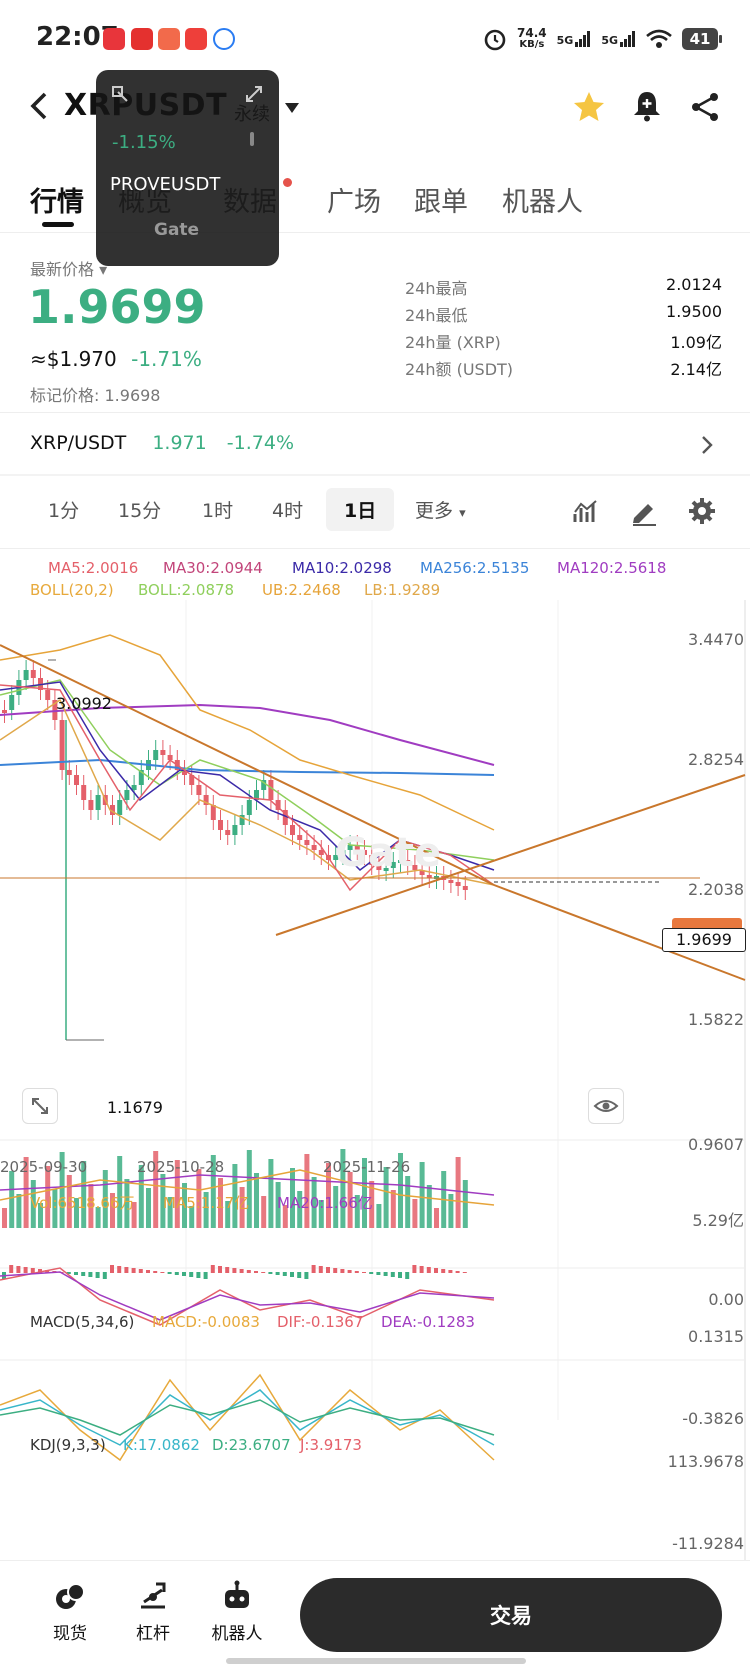 The width and height of the screenshot is (750, 1667). Describe the element at coordinates (702, 513) in the screenshot. I see `settings-button` at that location.